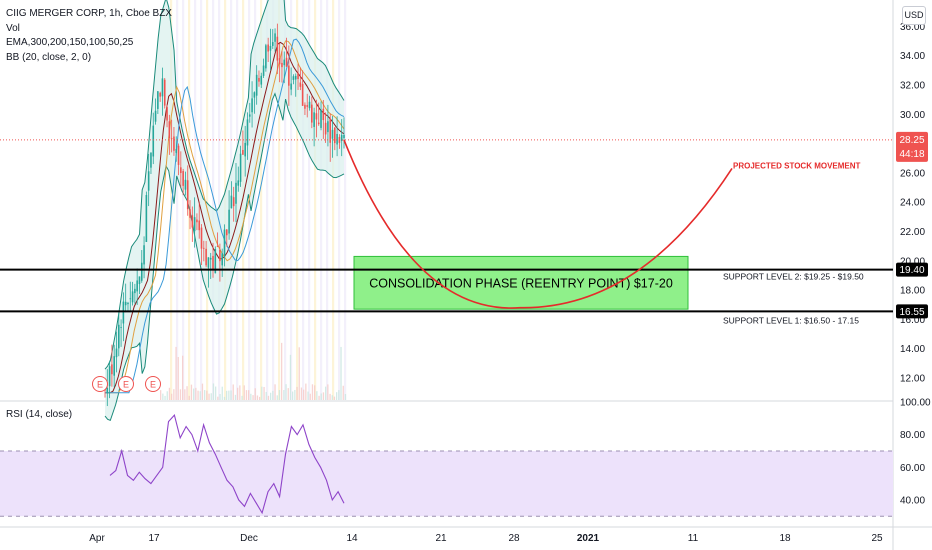  What do you see at coordinates (538, 224) in the screenshot?
I see `projection-curve` at bounding box center [538, 224].